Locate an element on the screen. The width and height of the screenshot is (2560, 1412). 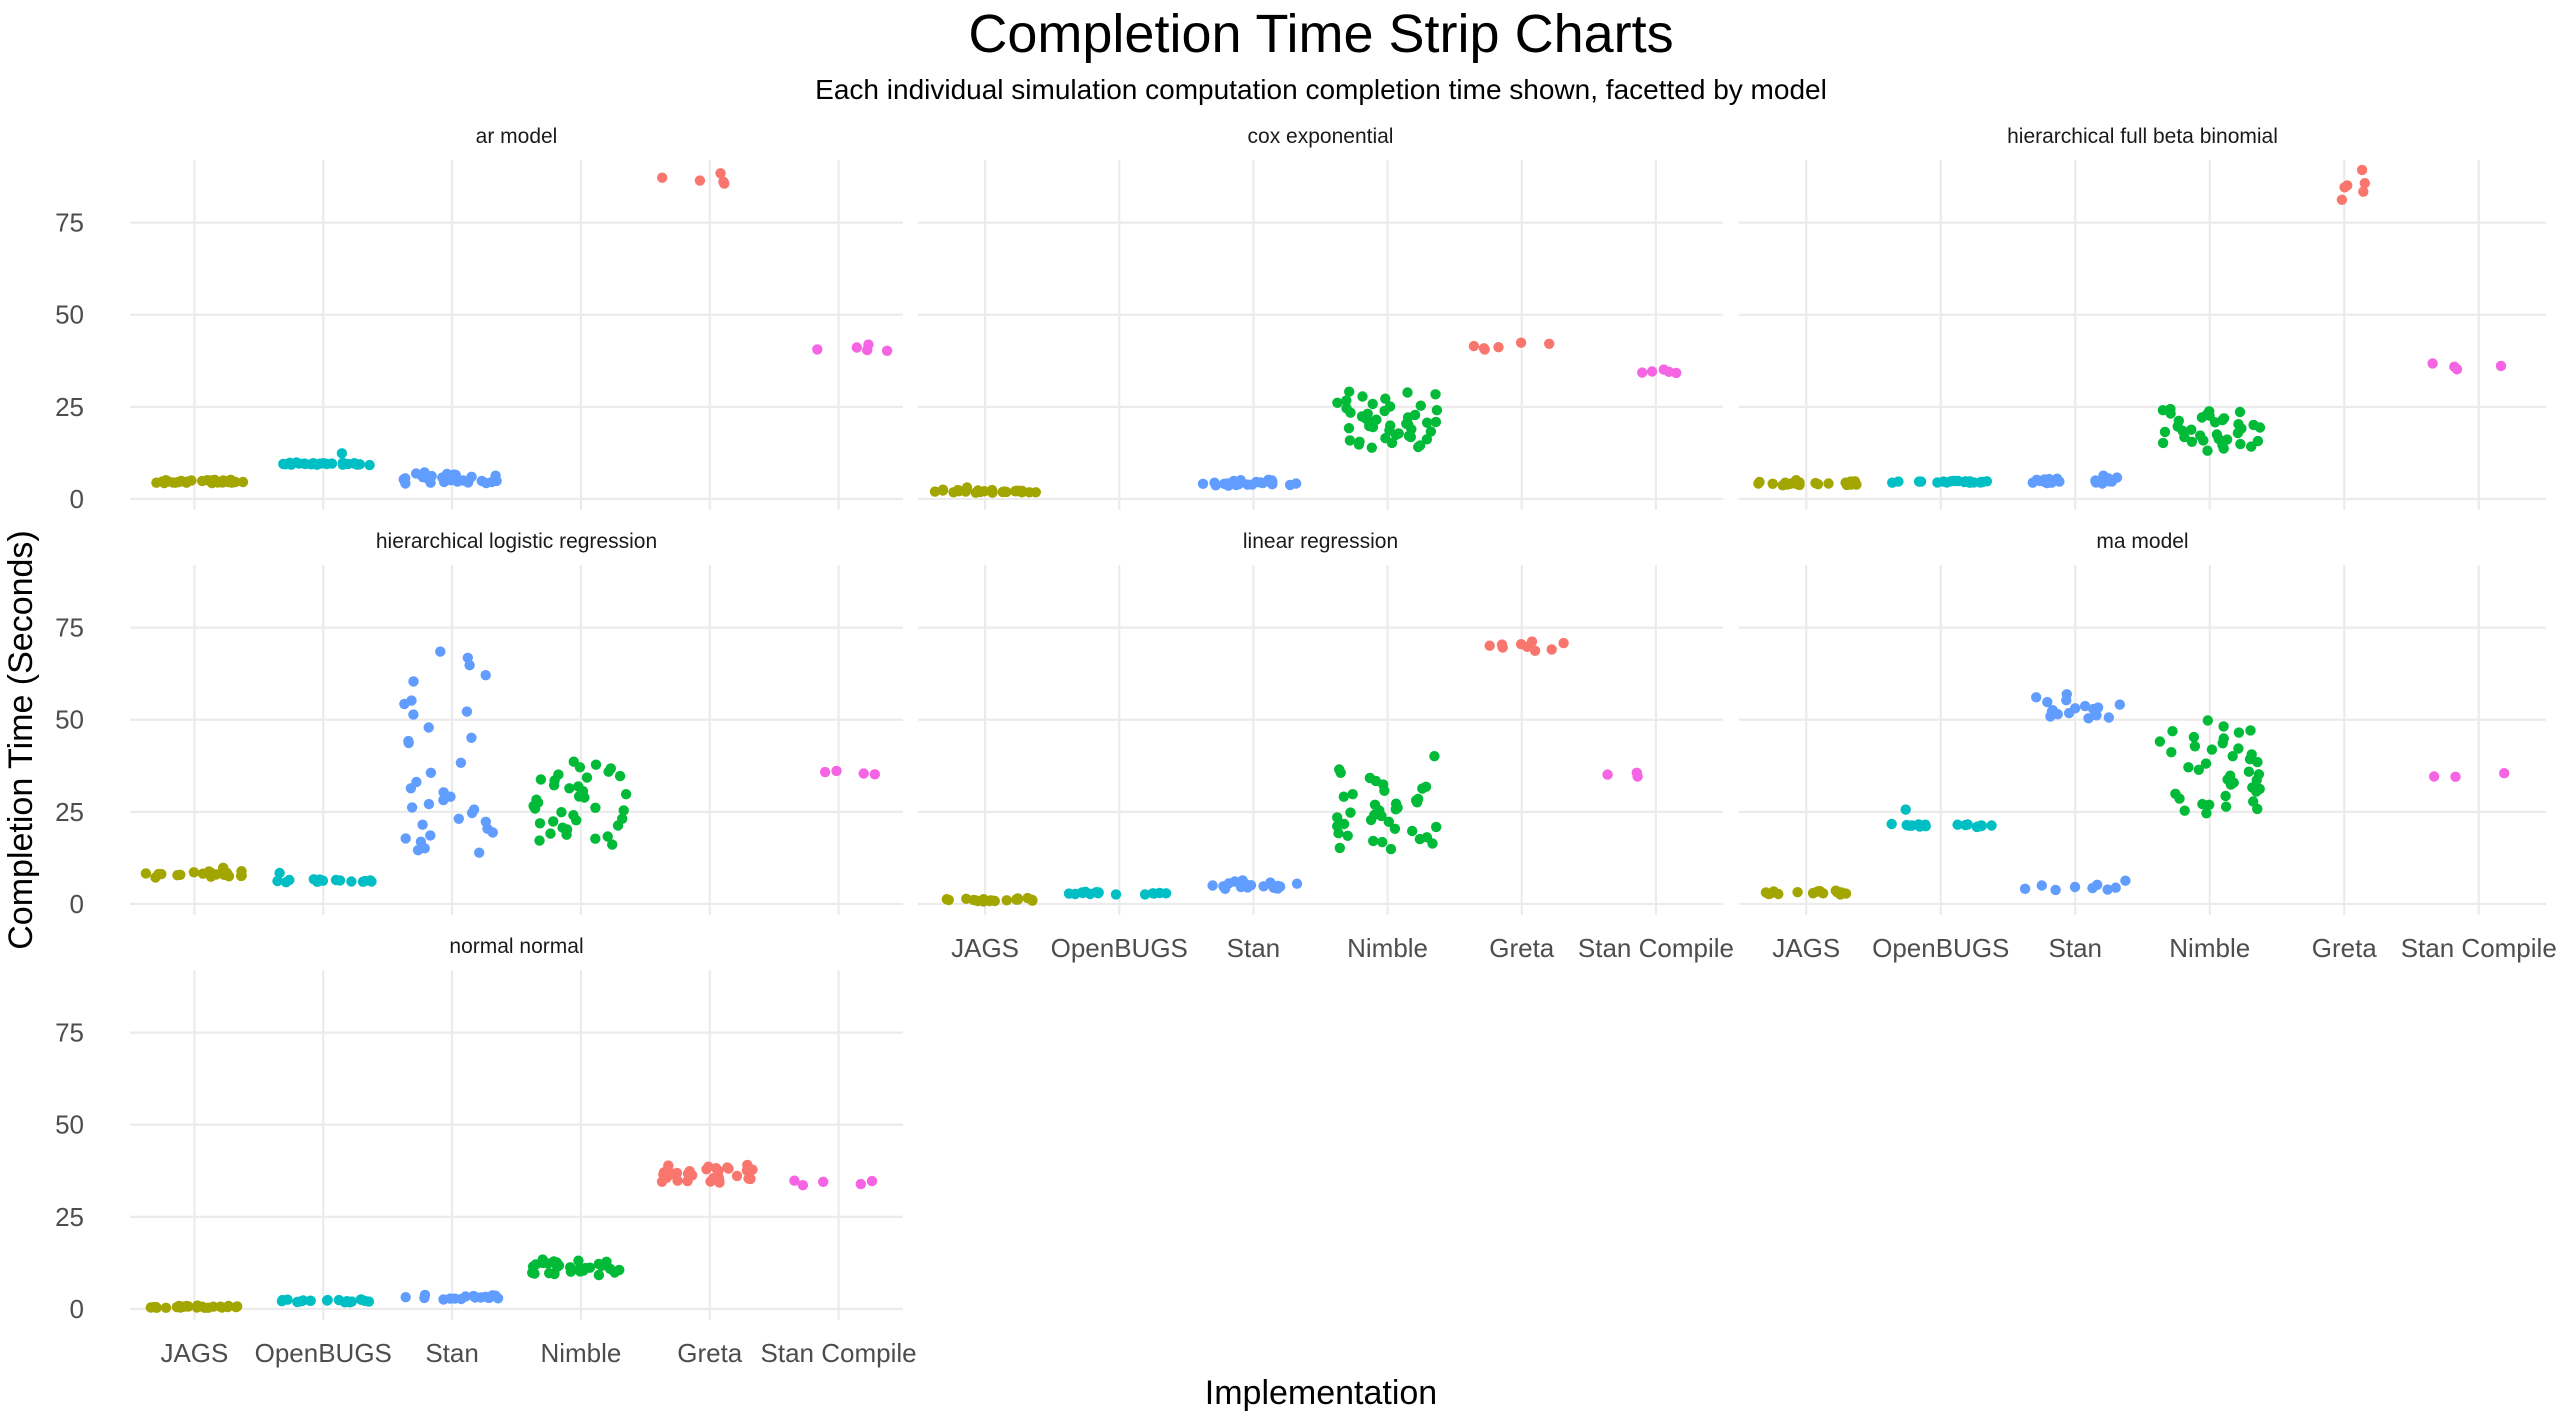
facet-label: normal normal is located at coordinates (516, 946).